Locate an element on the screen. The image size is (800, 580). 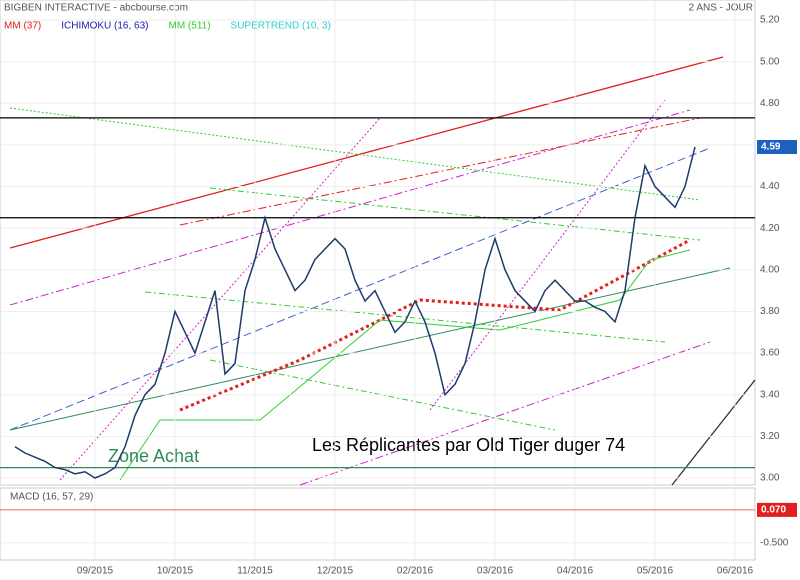
y-tick-label: 3.80 is located at coordinates (770, 311).